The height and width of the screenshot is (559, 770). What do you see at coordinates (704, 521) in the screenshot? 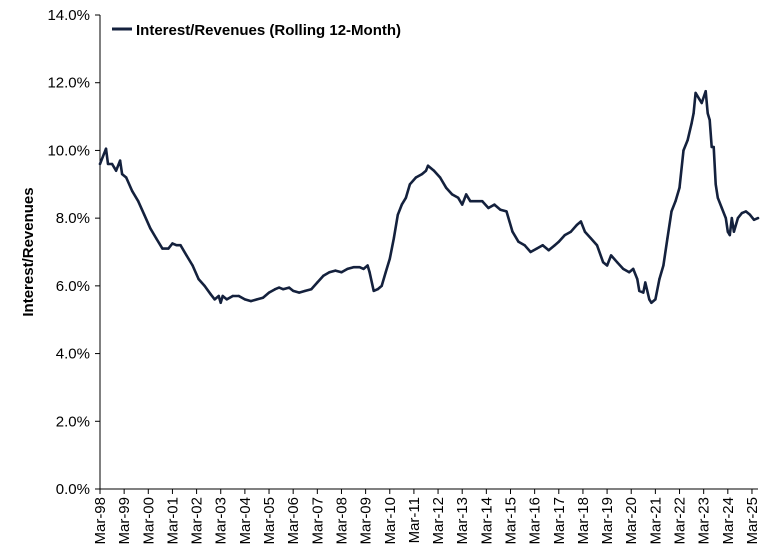
I see `x-tick-label: Mar-23` at bounding box center [704, 521].